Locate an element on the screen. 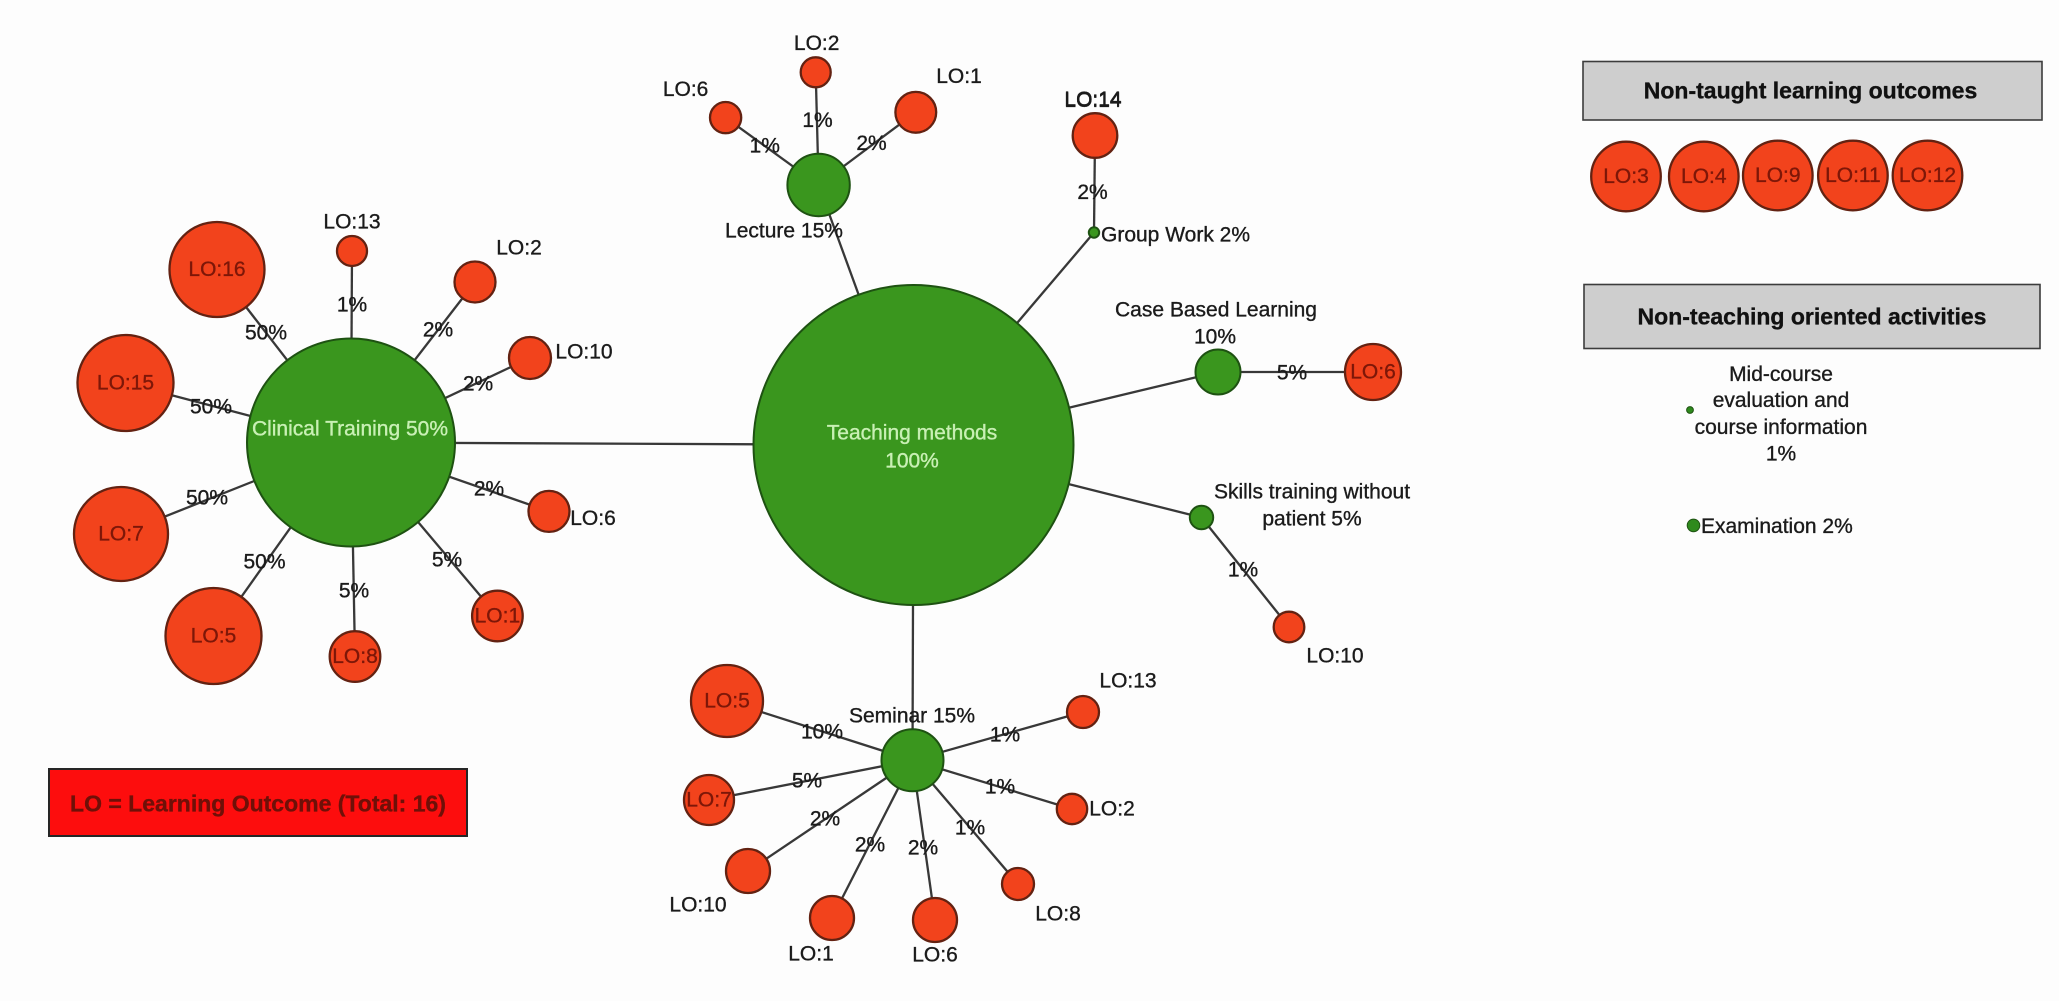 The image size is (2059, 1001). svg-text:LO = Learning Outcome (Total:: LO = Learning Outcome (Total: 16) is located at coordinates (258, 804).